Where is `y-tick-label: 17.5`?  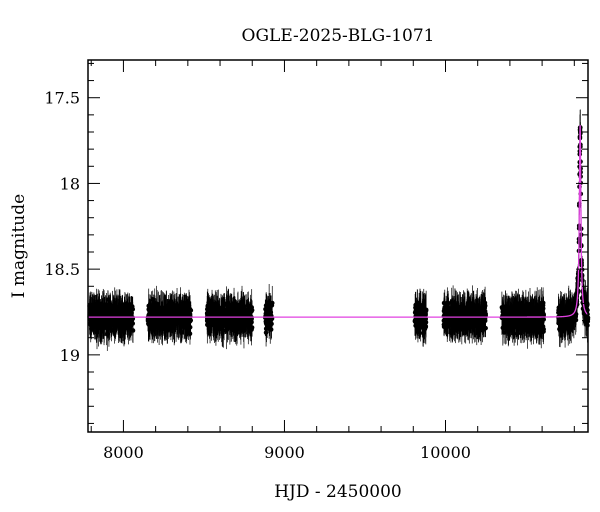
y-tick-label: 17.5 is located at coordinates (62, 98).